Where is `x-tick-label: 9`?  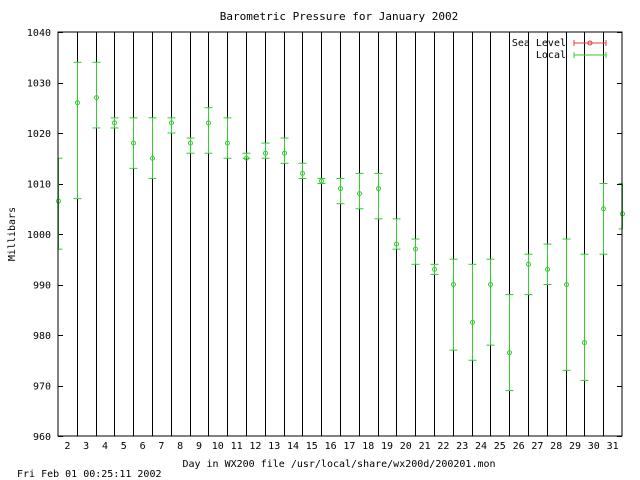
x-tick-label: 9 is located at coordinates (199, 446).